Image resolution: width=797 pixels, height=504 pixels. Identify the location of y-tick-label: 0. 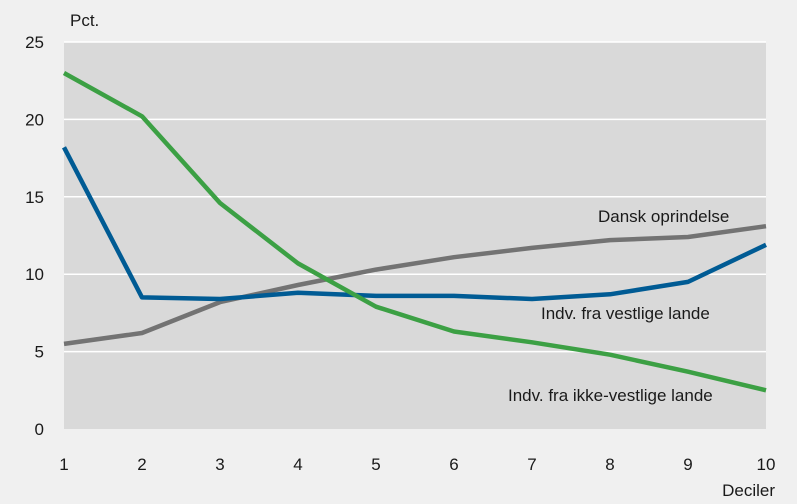
(39, 429).